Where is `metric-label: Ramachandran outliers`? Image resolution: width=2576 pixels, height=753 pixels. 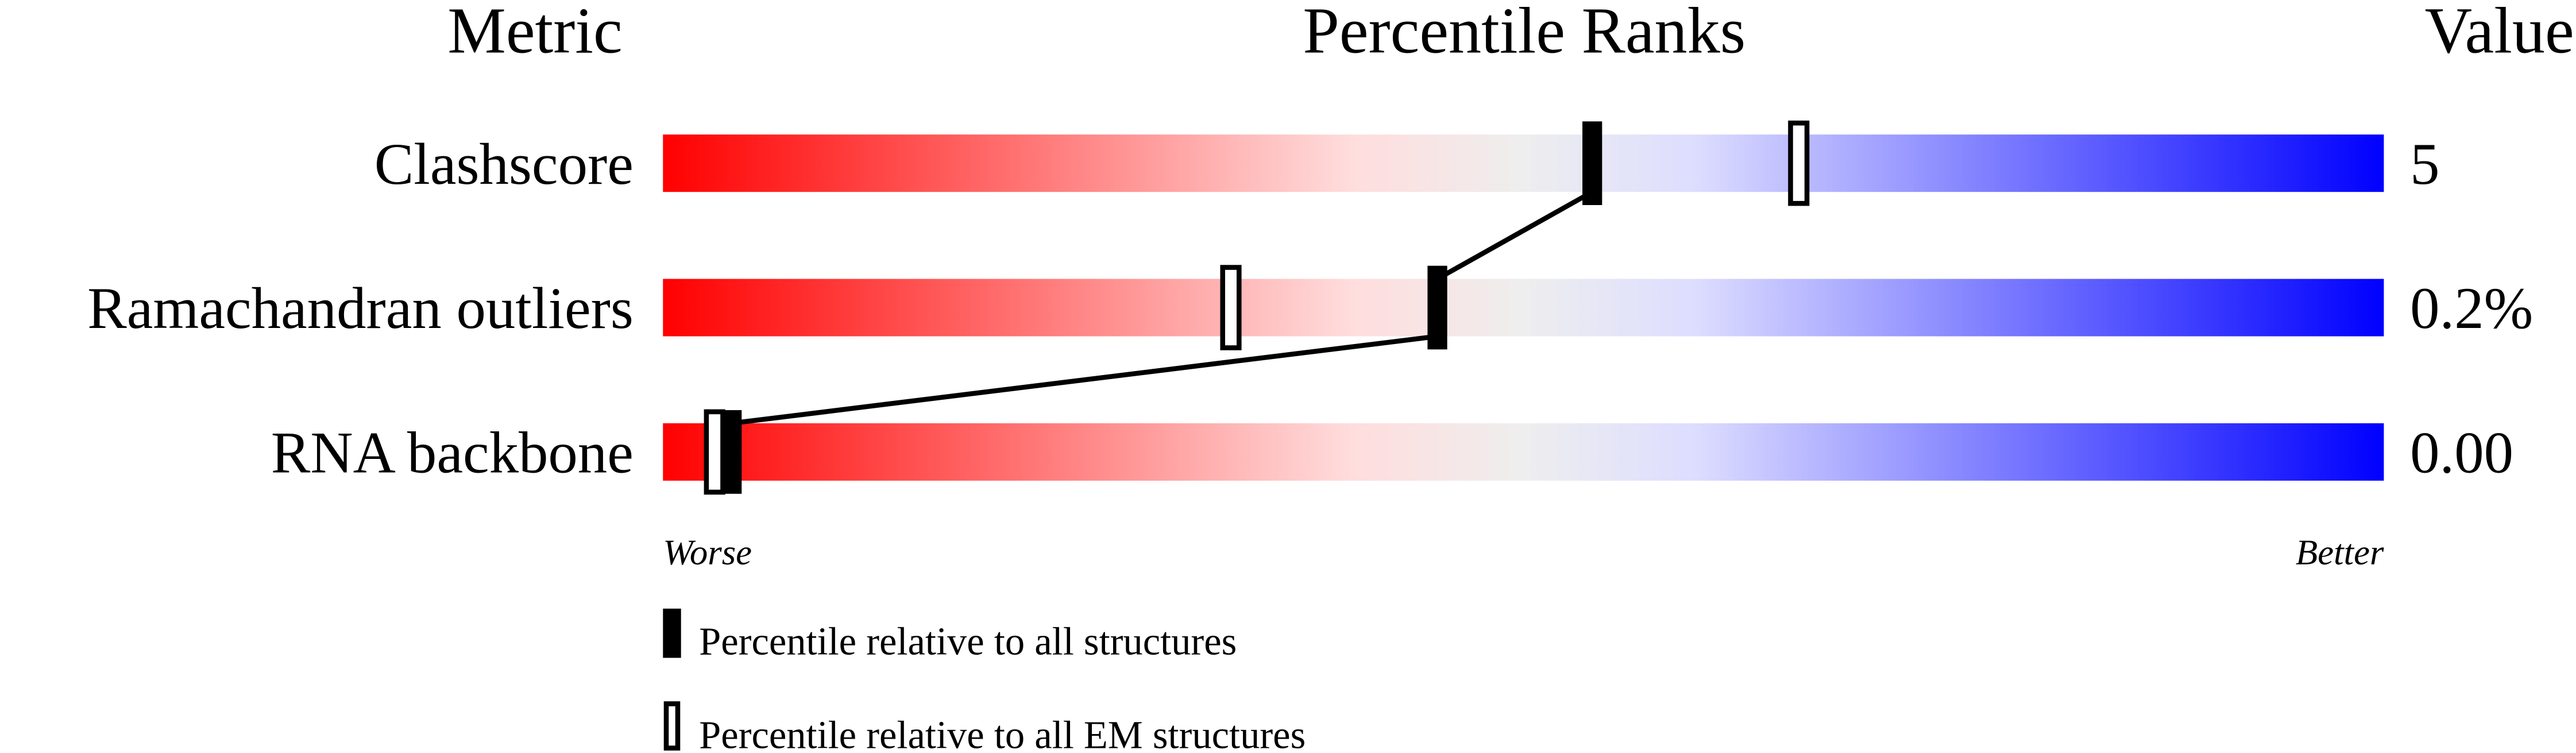
metric-label: Ramachandran outliers is located at coordinates (360, 308).